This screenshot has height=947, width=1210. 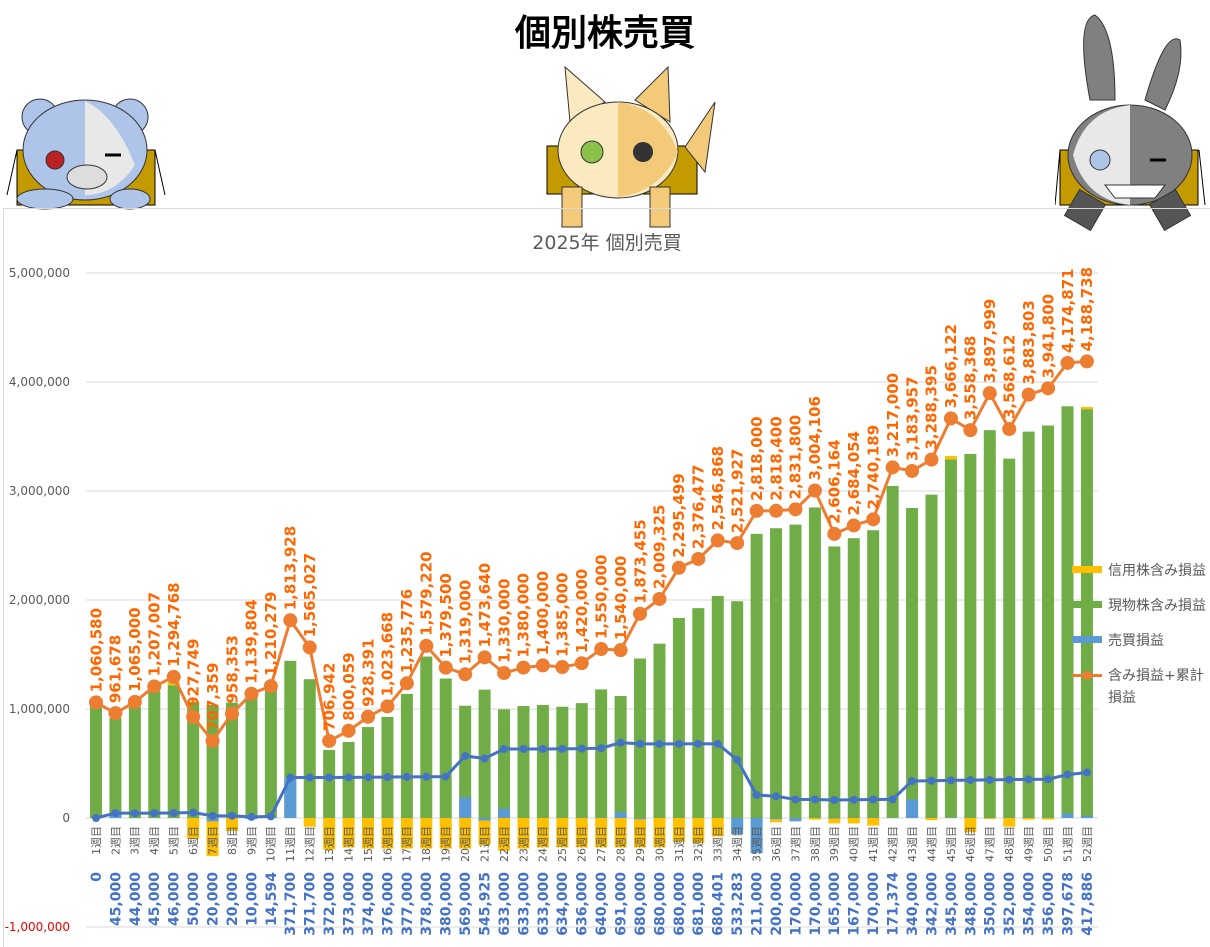 What do you see at coordinates (679, 844) in the screenshot?
I see `x-tick-label: 31週目` at bounding box center [679, 844].